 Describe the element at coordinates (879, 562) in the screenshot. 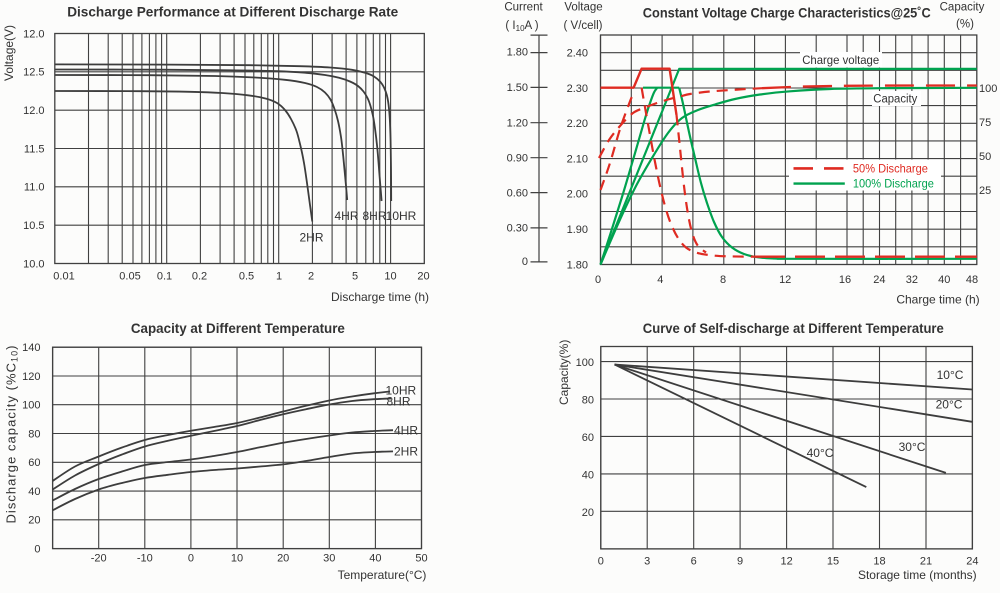

I see `svg-text: 18` at that location.